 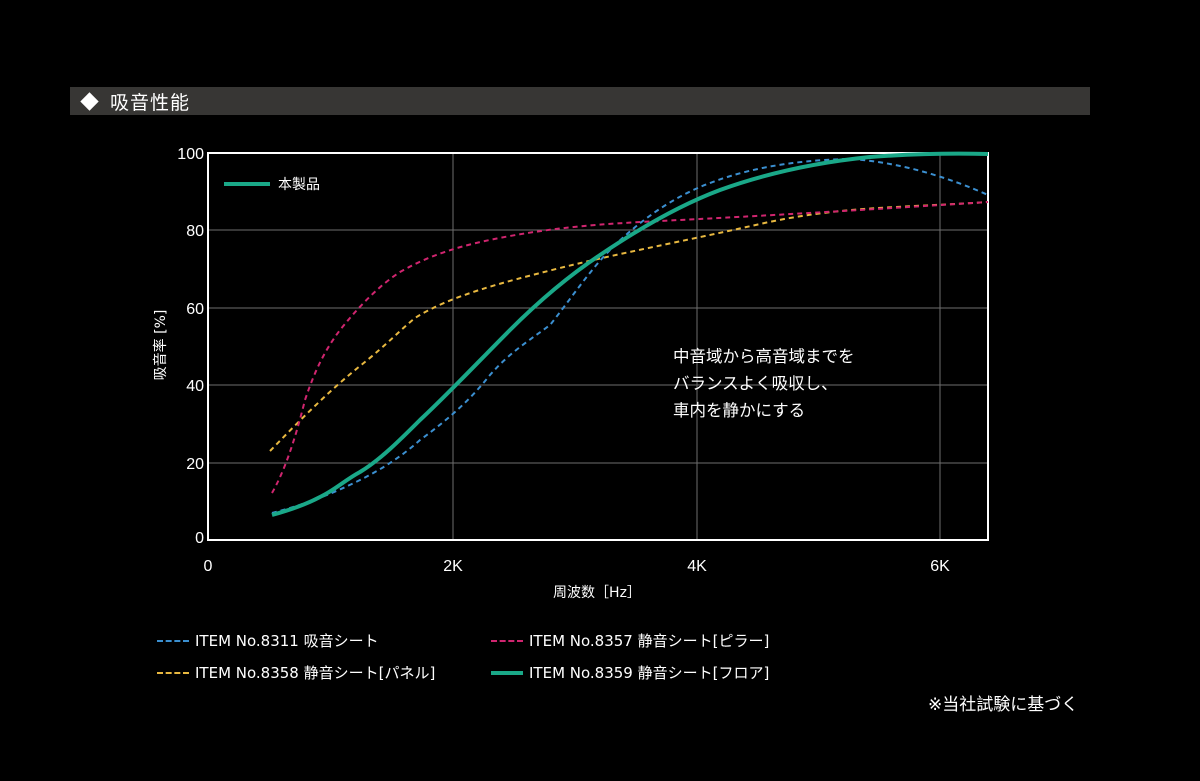 What do you see at coordinates (195, 231) in the screenshot?
I see `y-tick-80: 80` at bounding box center [195, 231].